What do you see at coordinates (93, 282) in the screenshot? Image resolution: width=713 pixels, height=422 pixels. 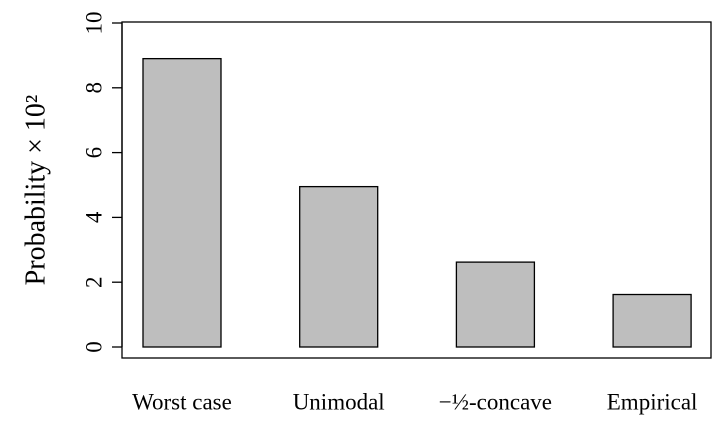 I see `y-tick-label: 2` at bounding box center [93, 282].